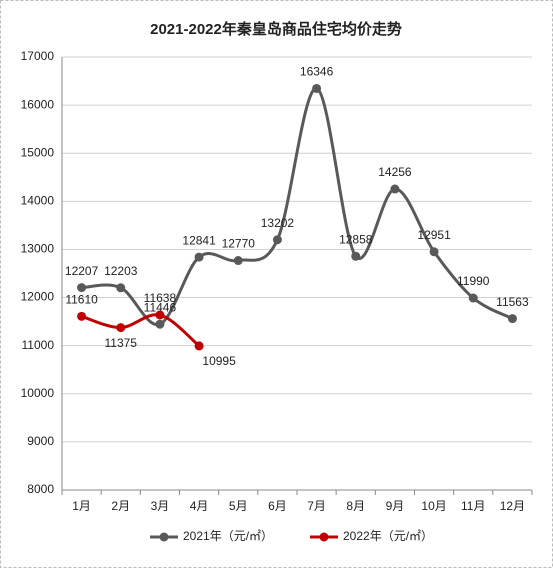  What do you see at coordinates (160, 506) in the screenshot?
I see `x-tick-label: 3月` at bounding box center [160, 506].